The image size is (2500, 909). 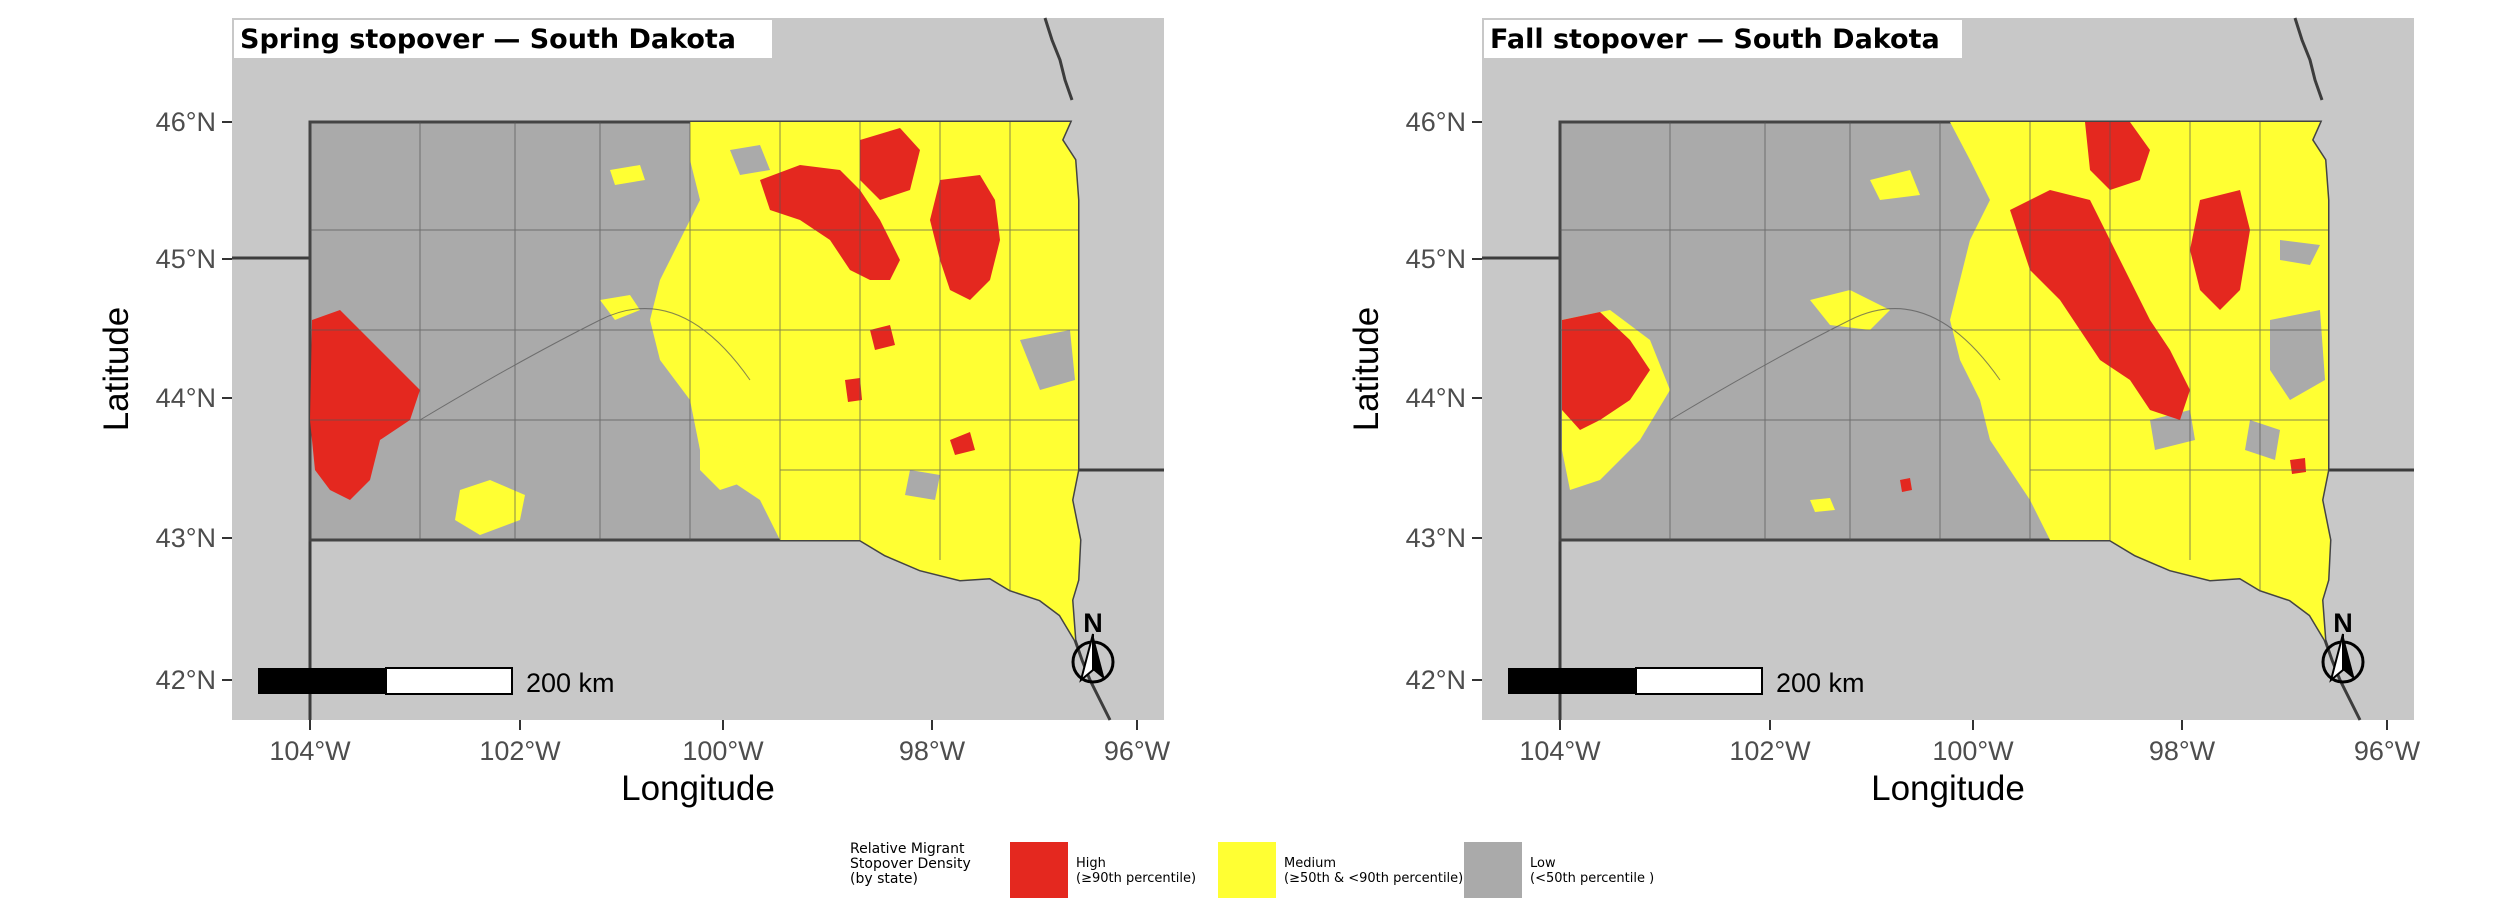 I want to click on panel-title: Spring stopover — South Dakota, so click(x=488, y=39).